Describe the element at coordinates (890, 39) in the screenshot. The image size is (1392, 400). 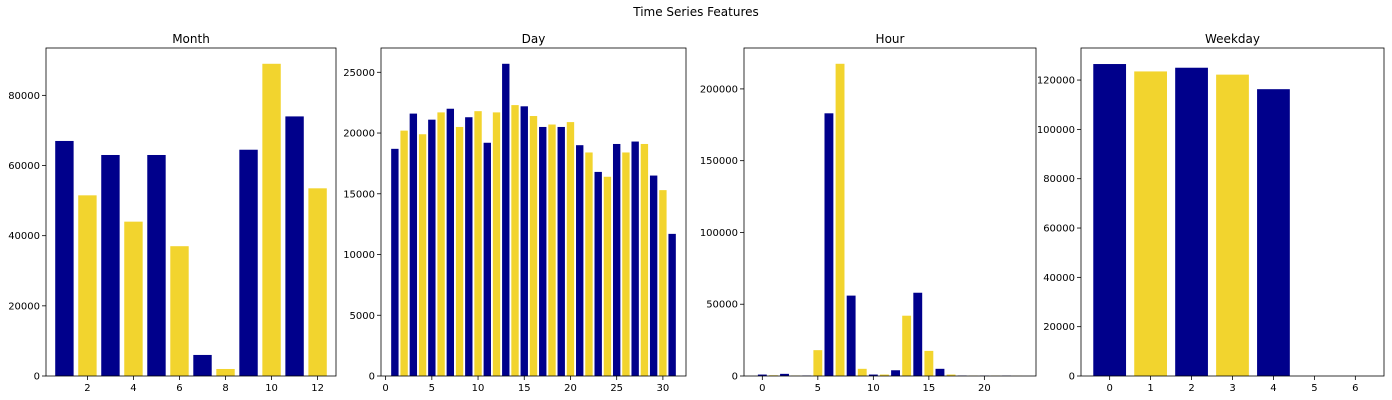
I see `chart-title: Hour` at that location.